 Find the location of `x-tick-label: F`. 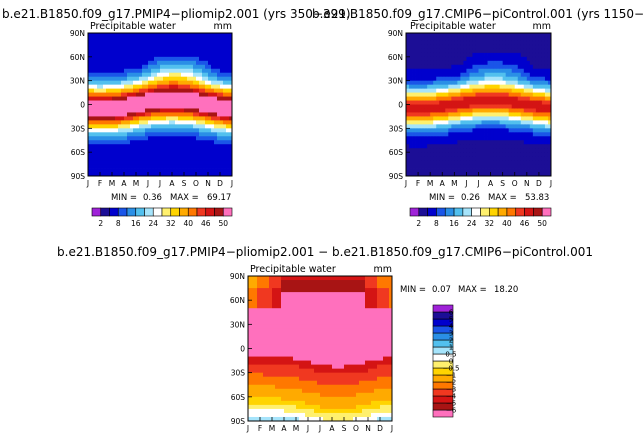

x-tick-label: F is located at coordinates (418, 183).